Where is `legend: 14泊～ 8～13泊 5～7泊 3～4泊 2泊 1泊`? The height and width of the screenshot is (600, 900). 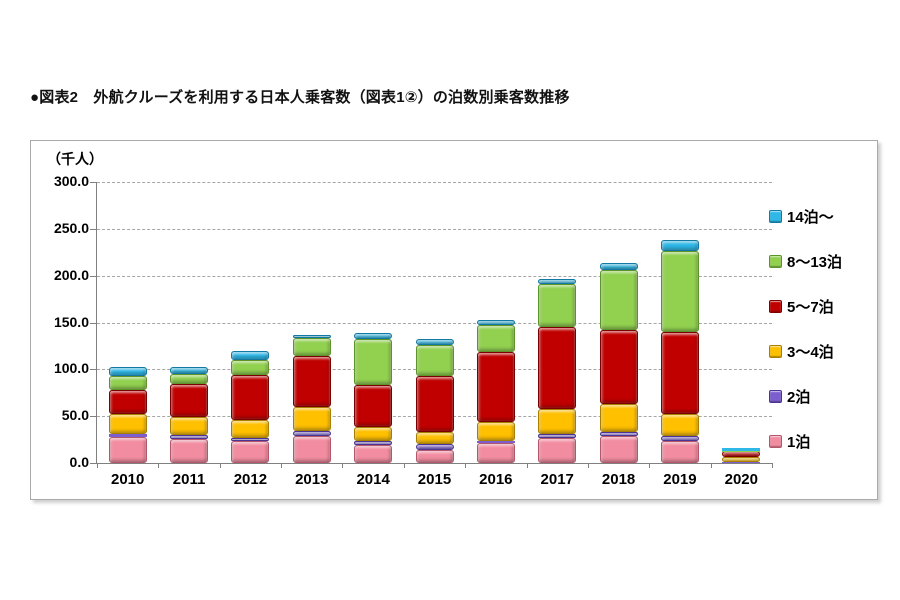 legend: 14泊～ 8～13泊 5～7泊 3～4泊 2泊 1泊 is located at coordinates (805, 342).